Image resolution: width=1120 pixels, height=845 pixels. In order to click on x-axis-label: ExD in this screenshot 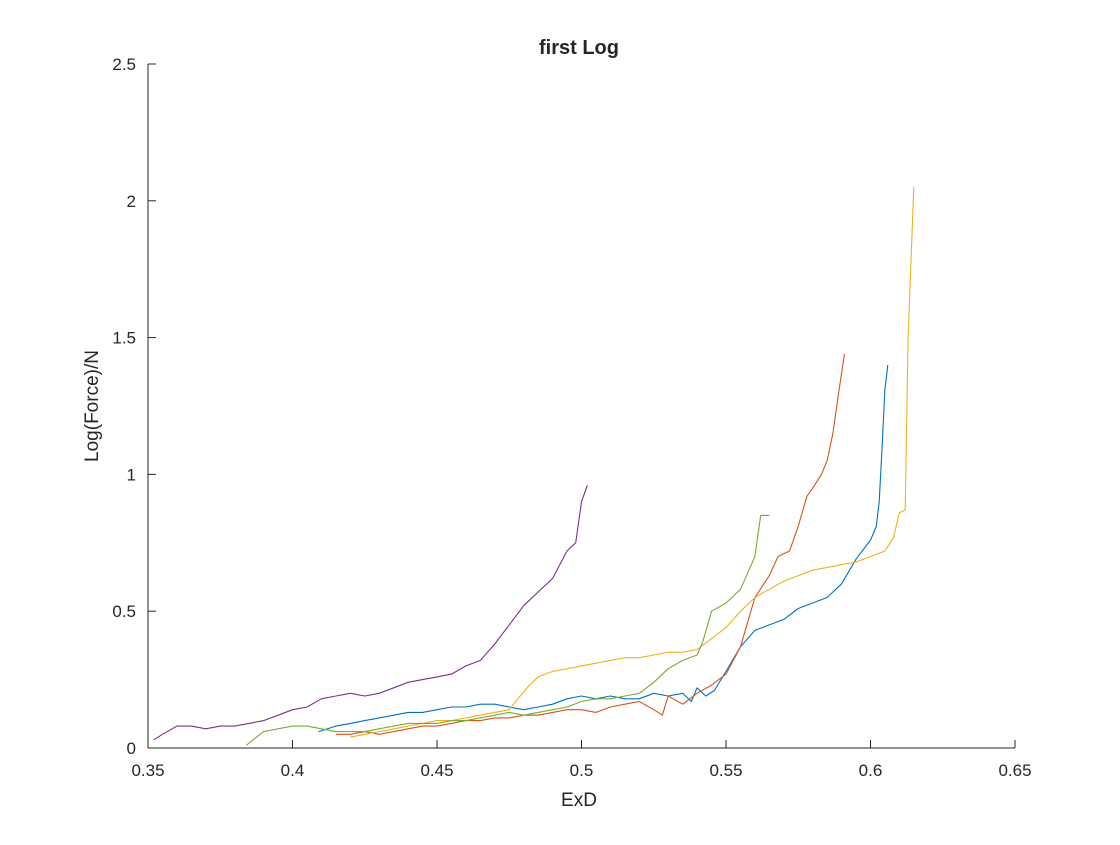, I will do `click(579, 800)`.